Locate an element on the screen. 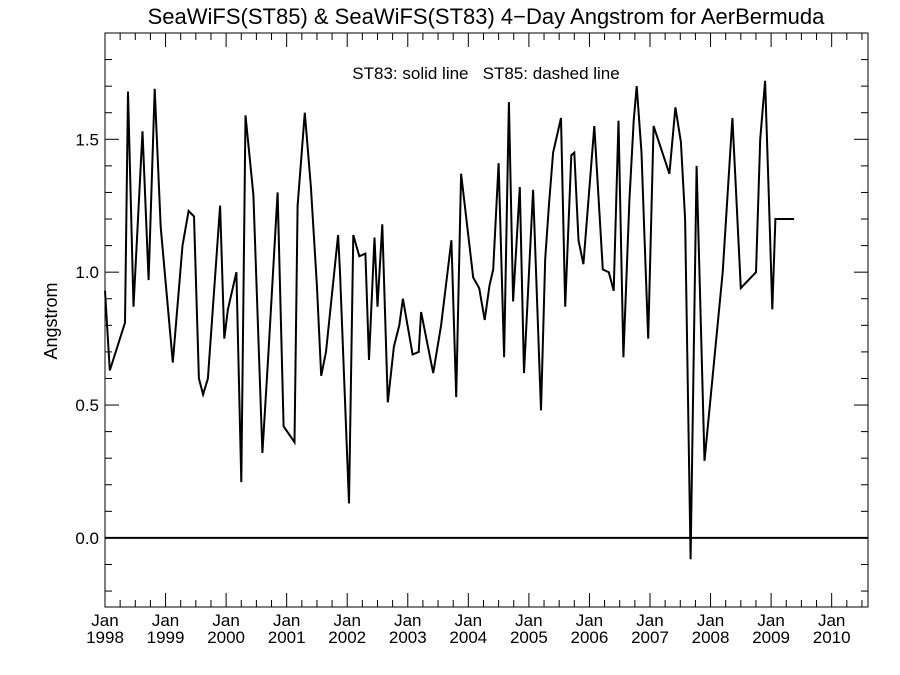  x-tick-label-year: 2000 is located at coordinates (226, 637).